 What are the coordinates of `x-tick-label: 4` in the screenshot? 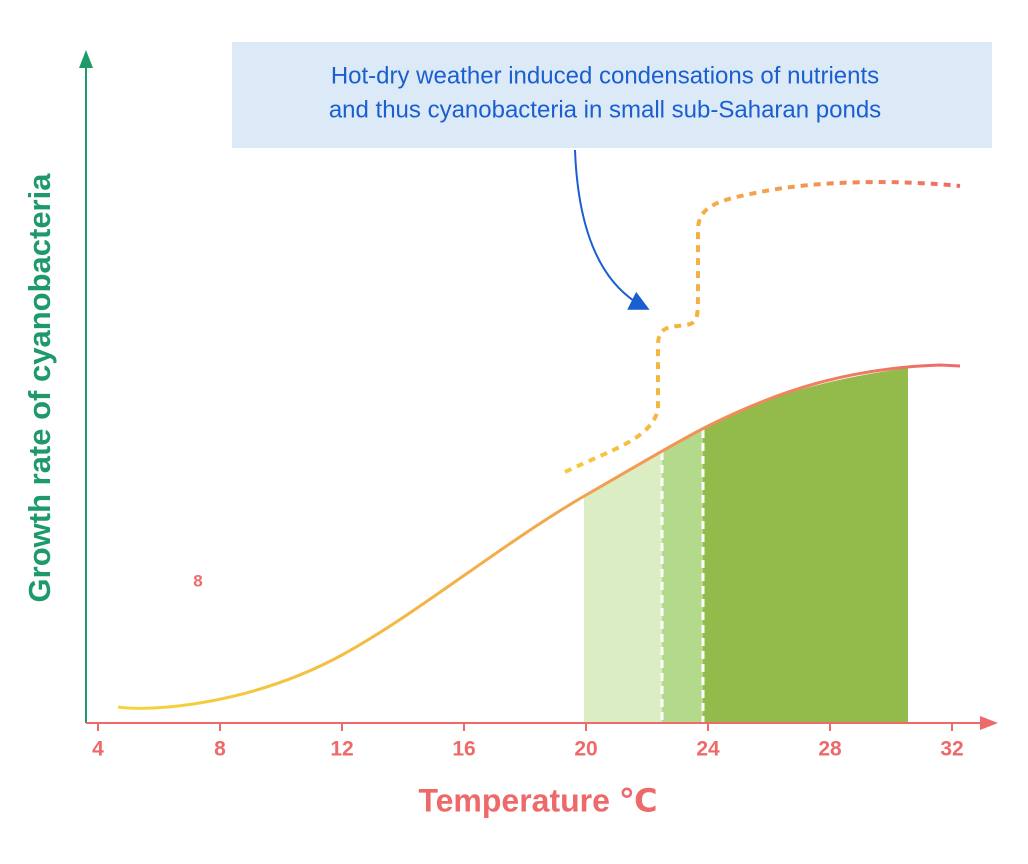 It's located at (98, 749).